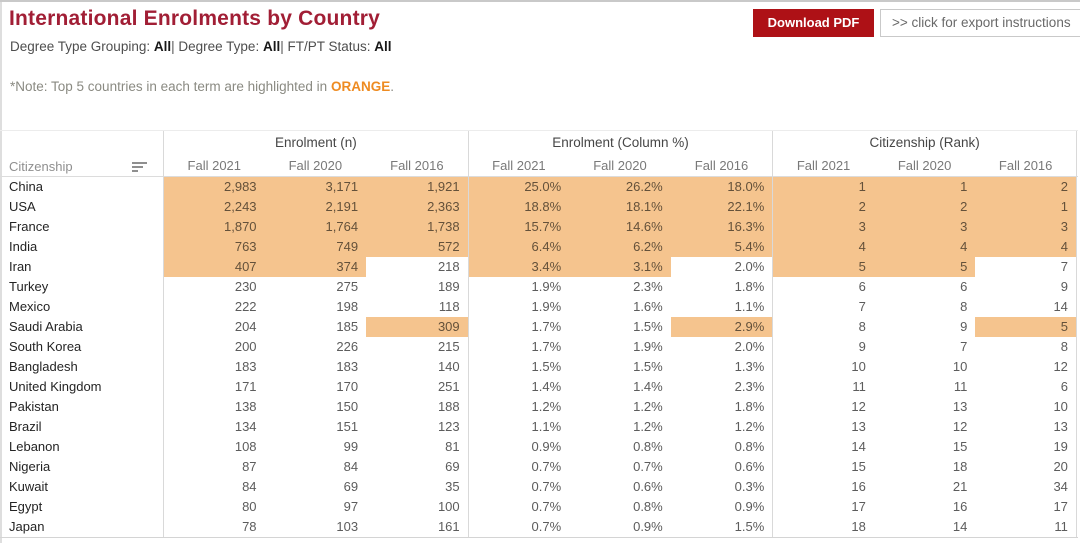 Image resolution: width=1080 pixels, height=543 pixels. I want to click on data-cell: 226, so click(347, 346).